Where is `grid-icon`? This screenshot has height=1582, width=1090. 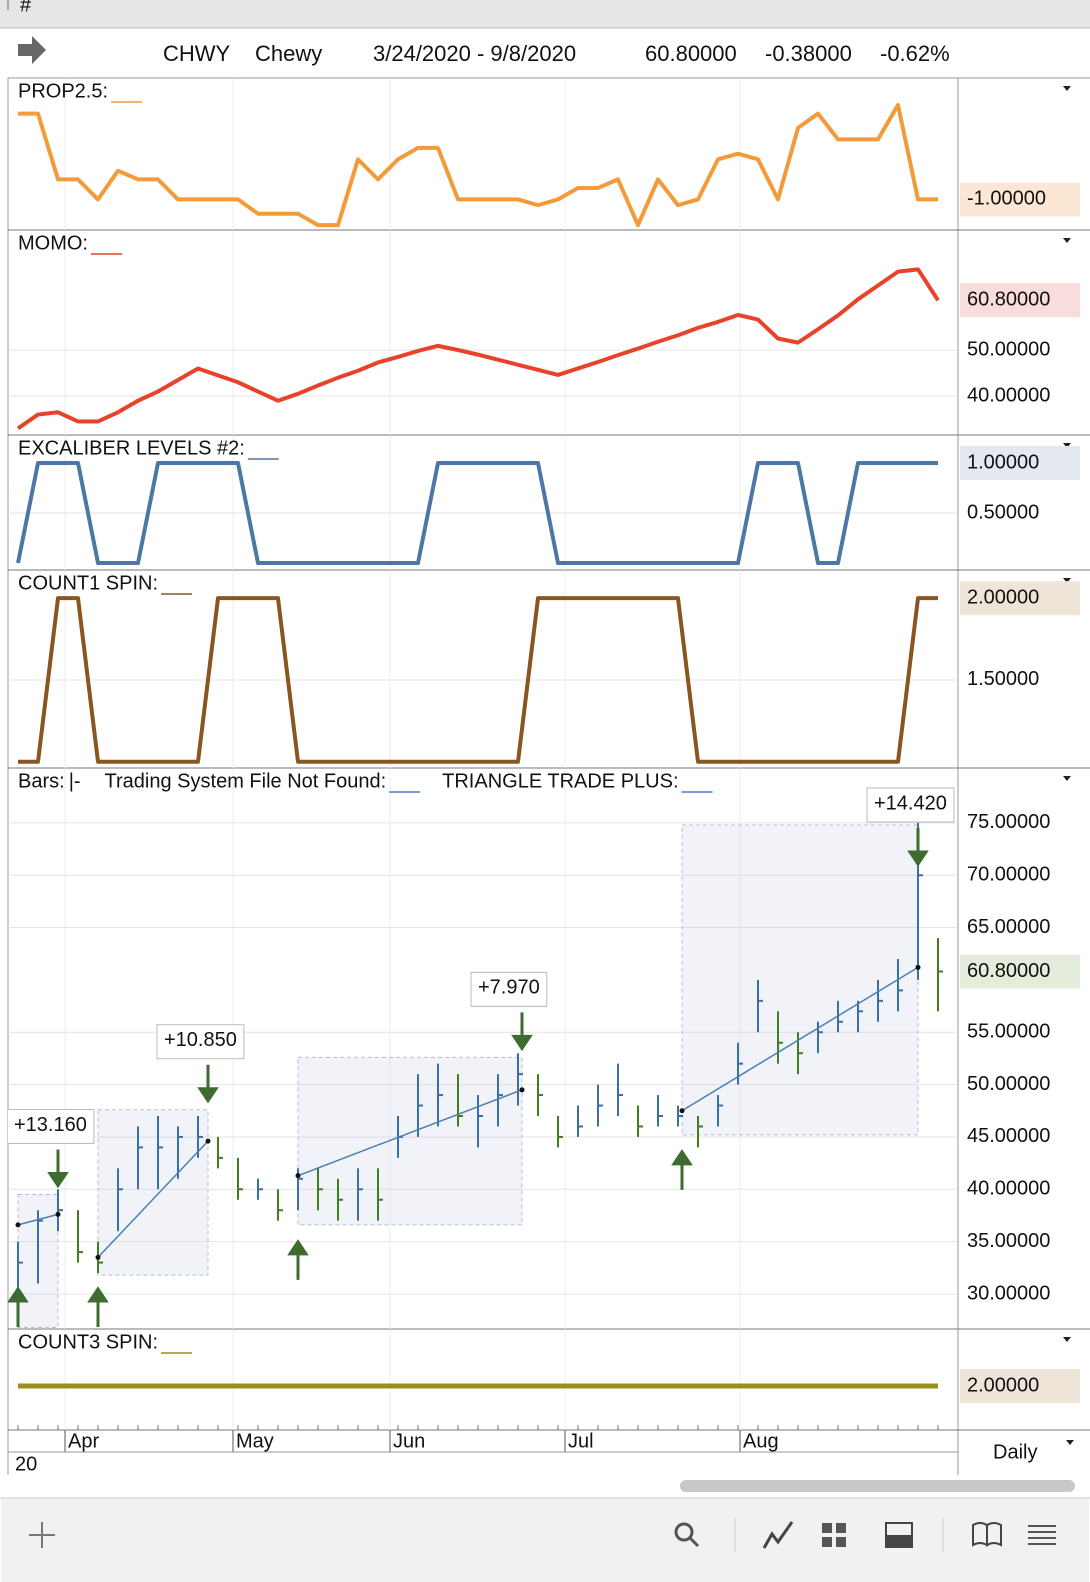 grid-icon is located at coordinates (834, 1535).